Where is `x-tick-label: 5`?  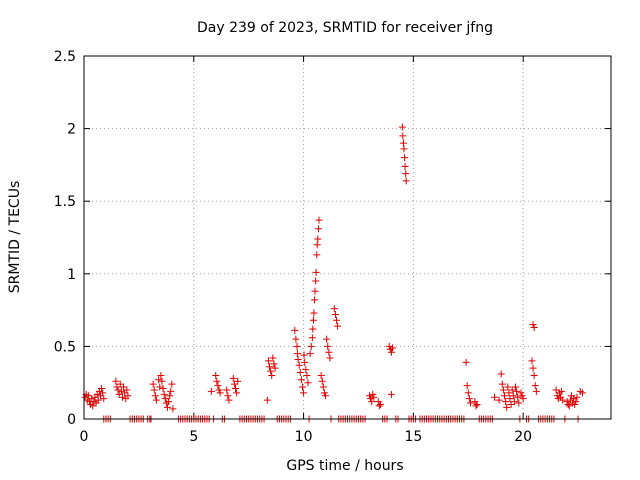
x-tick-label: 5 is located at coordinates (193, 437).